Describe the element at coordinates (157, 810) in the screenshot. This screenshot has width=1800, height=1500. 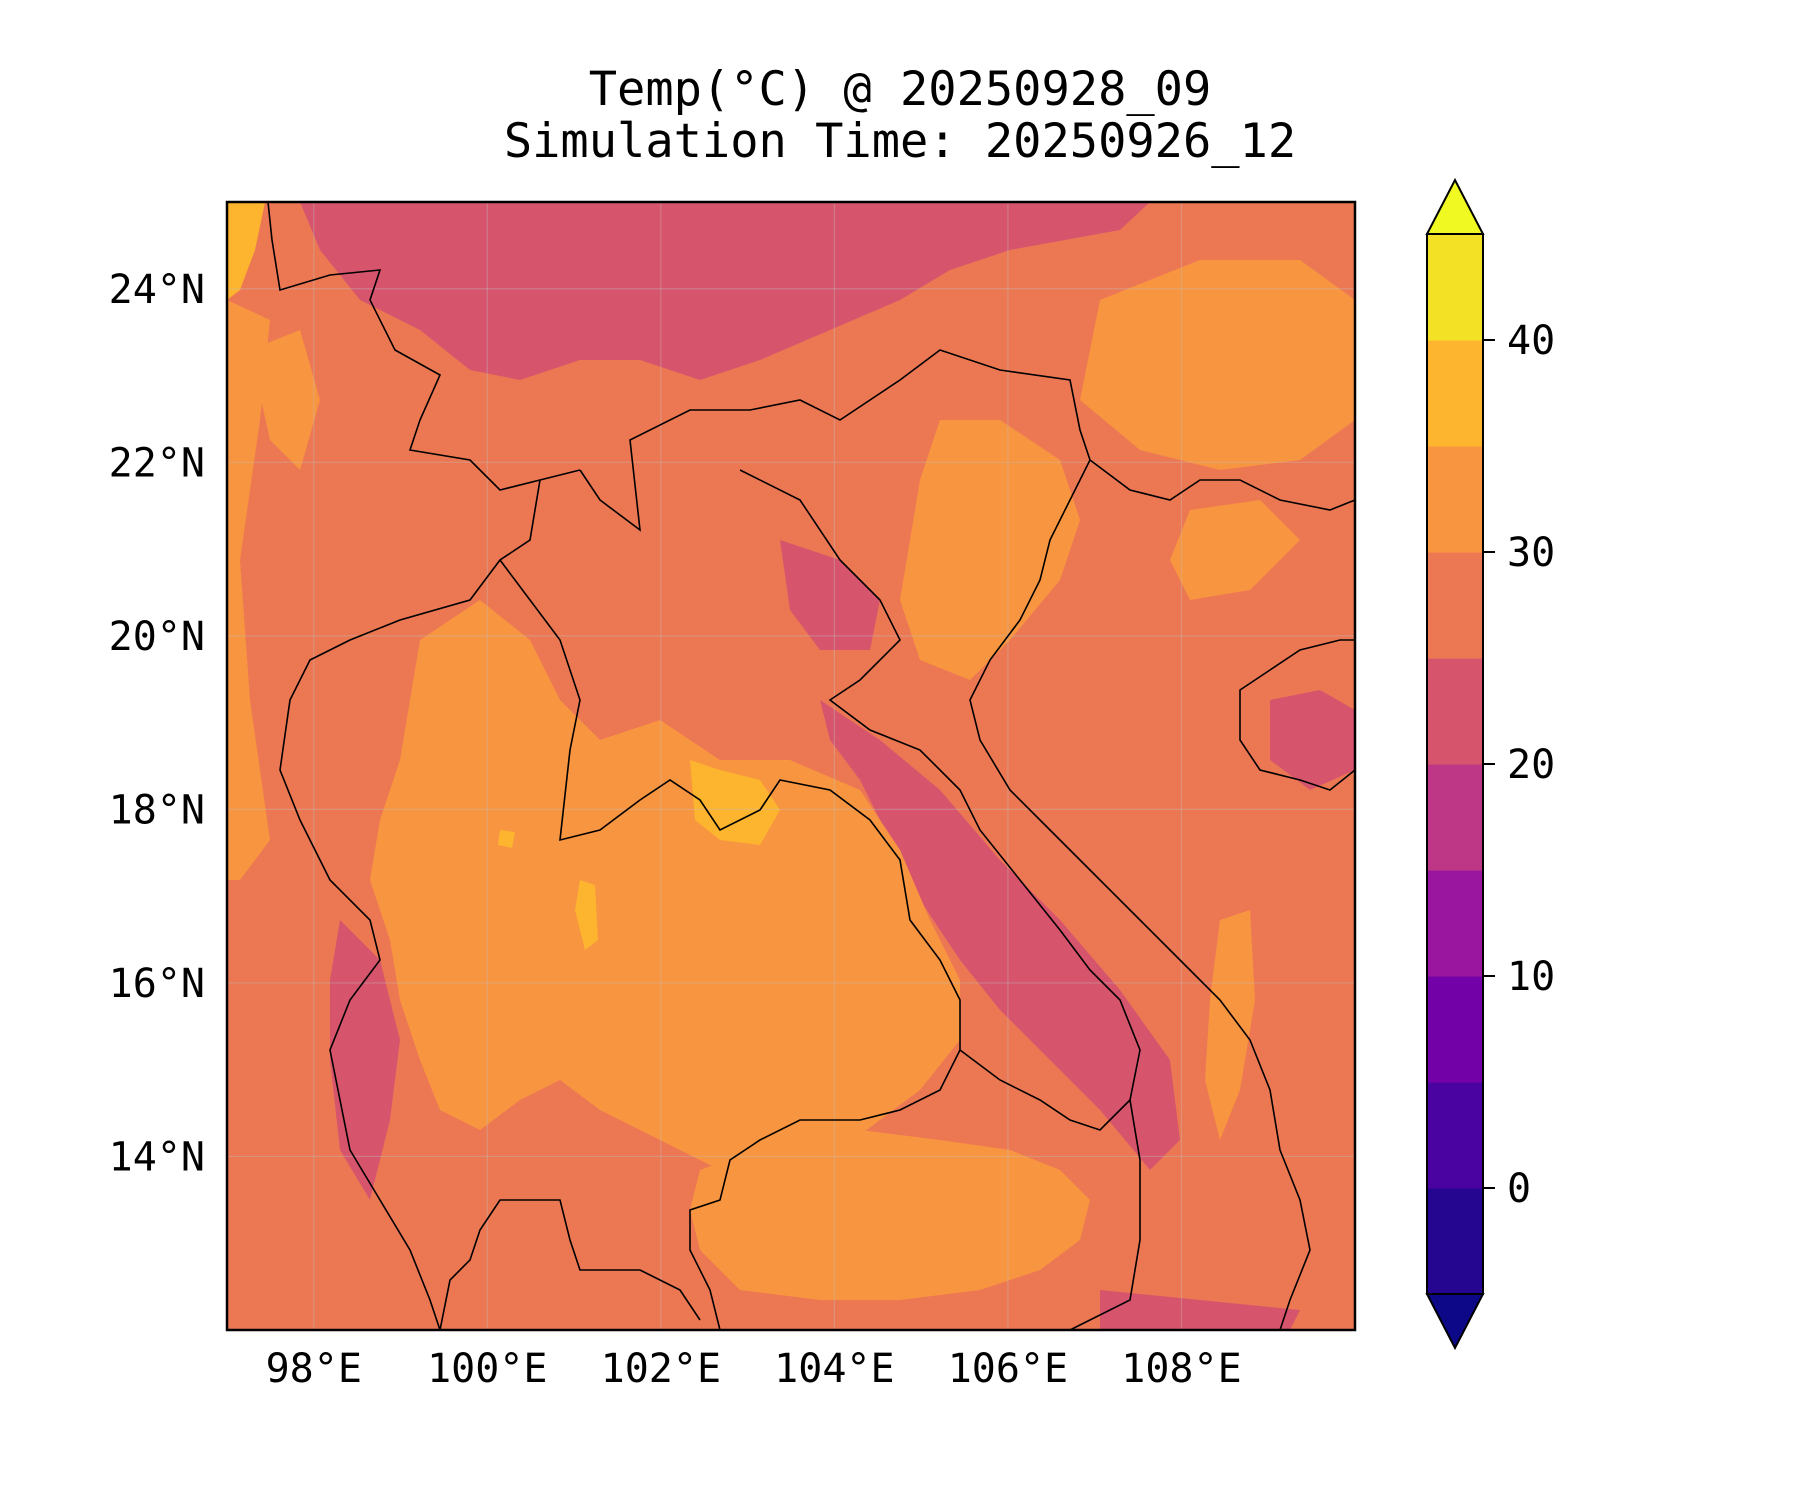
I see `lat-tick-label: 18°N` at that location.